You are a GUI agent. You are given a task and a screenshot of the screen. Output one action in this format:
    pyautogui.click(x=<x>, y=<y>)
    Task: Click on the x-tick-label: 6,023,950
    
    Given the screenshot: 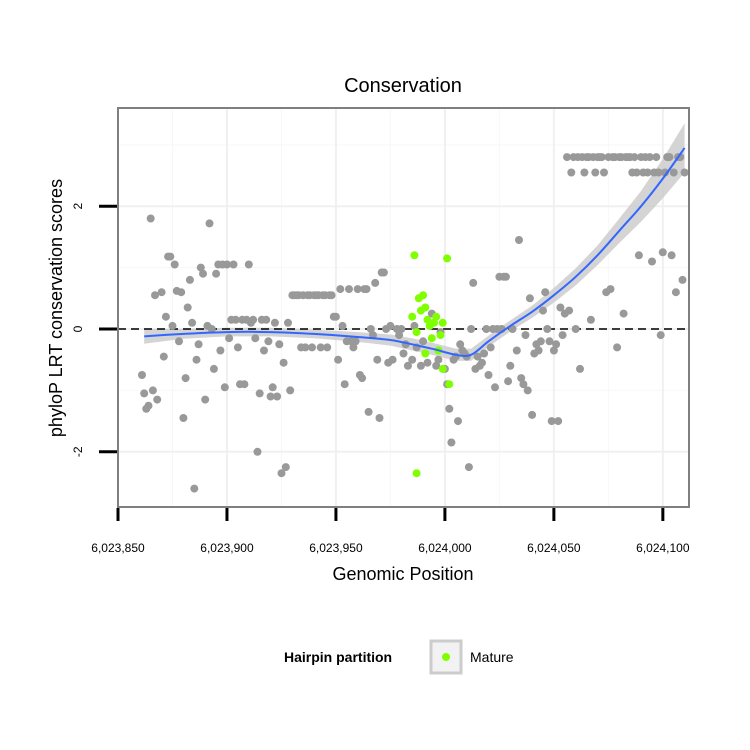 What is the action you would take?
    pyautogui.click(x=336, y=548)
    